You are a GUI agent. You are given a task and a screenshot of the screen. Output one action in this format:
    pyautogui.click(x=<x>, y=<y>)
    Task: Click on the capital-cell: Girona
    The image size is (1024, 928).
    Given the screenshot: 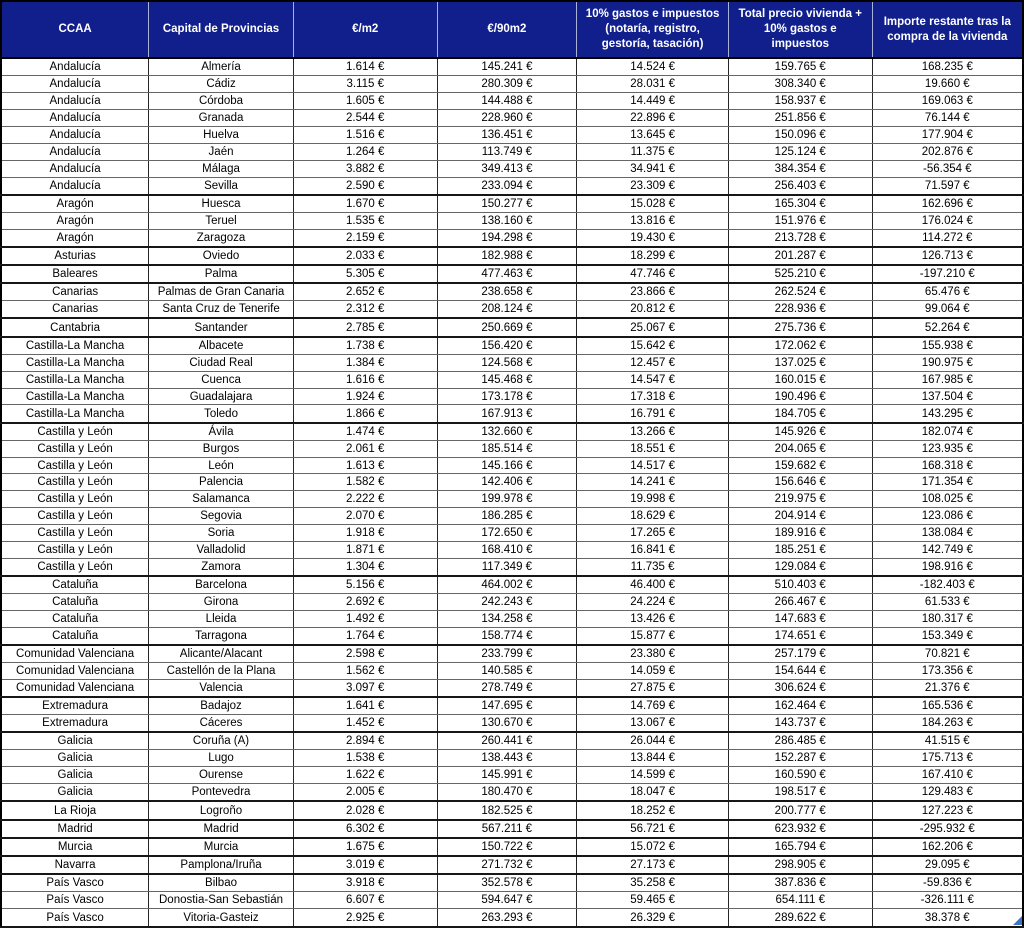 What is the action you would take?
    pyautogui.click(x=221, y=602)
    